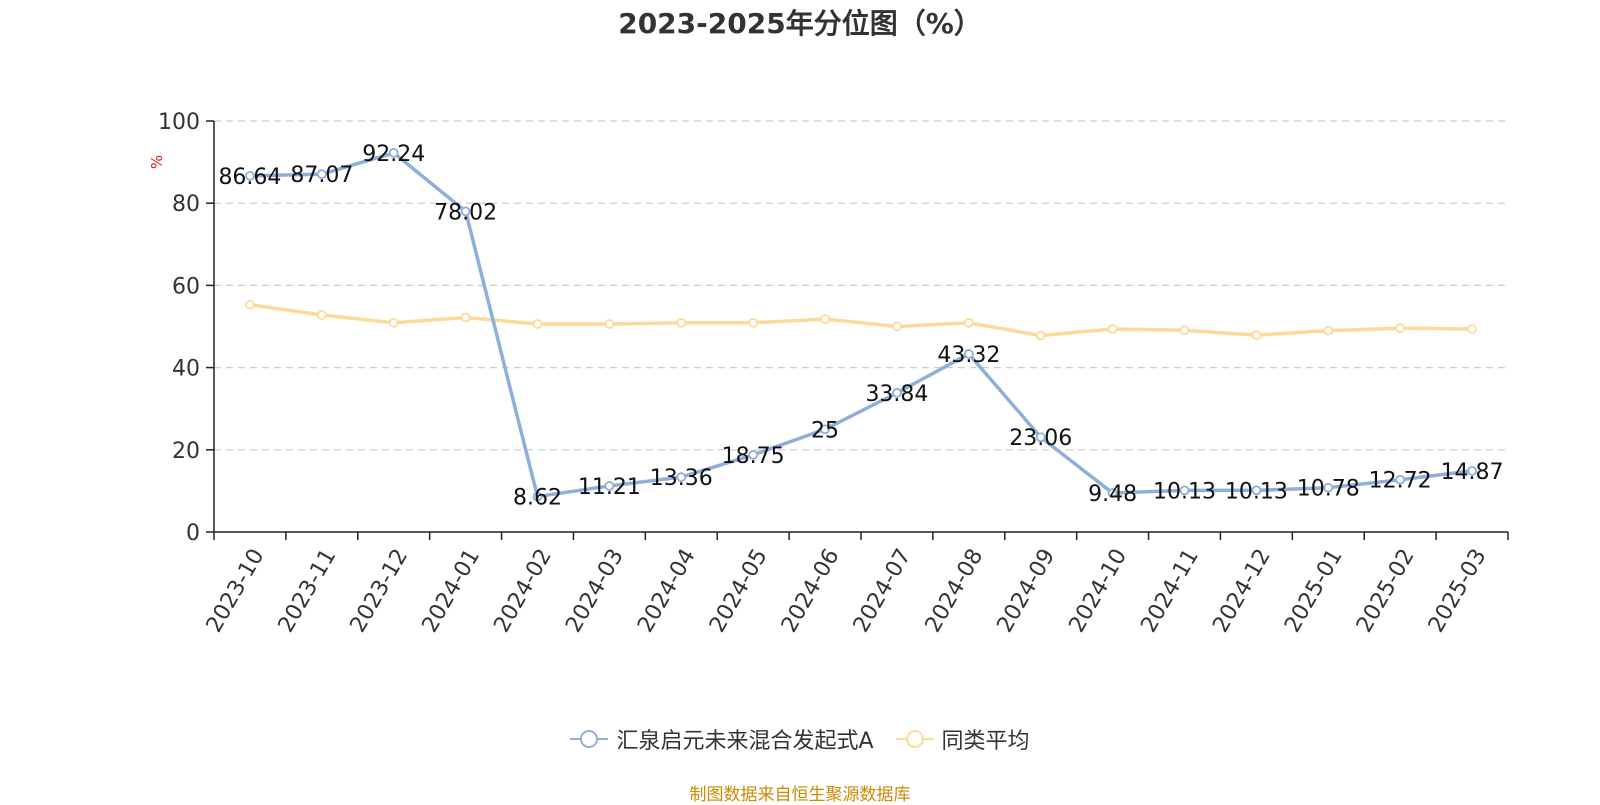  What do you see at coordinates (186, 369) in the screenshot?
I see `y-tick-label: 40` at bounding box center [186, 369].